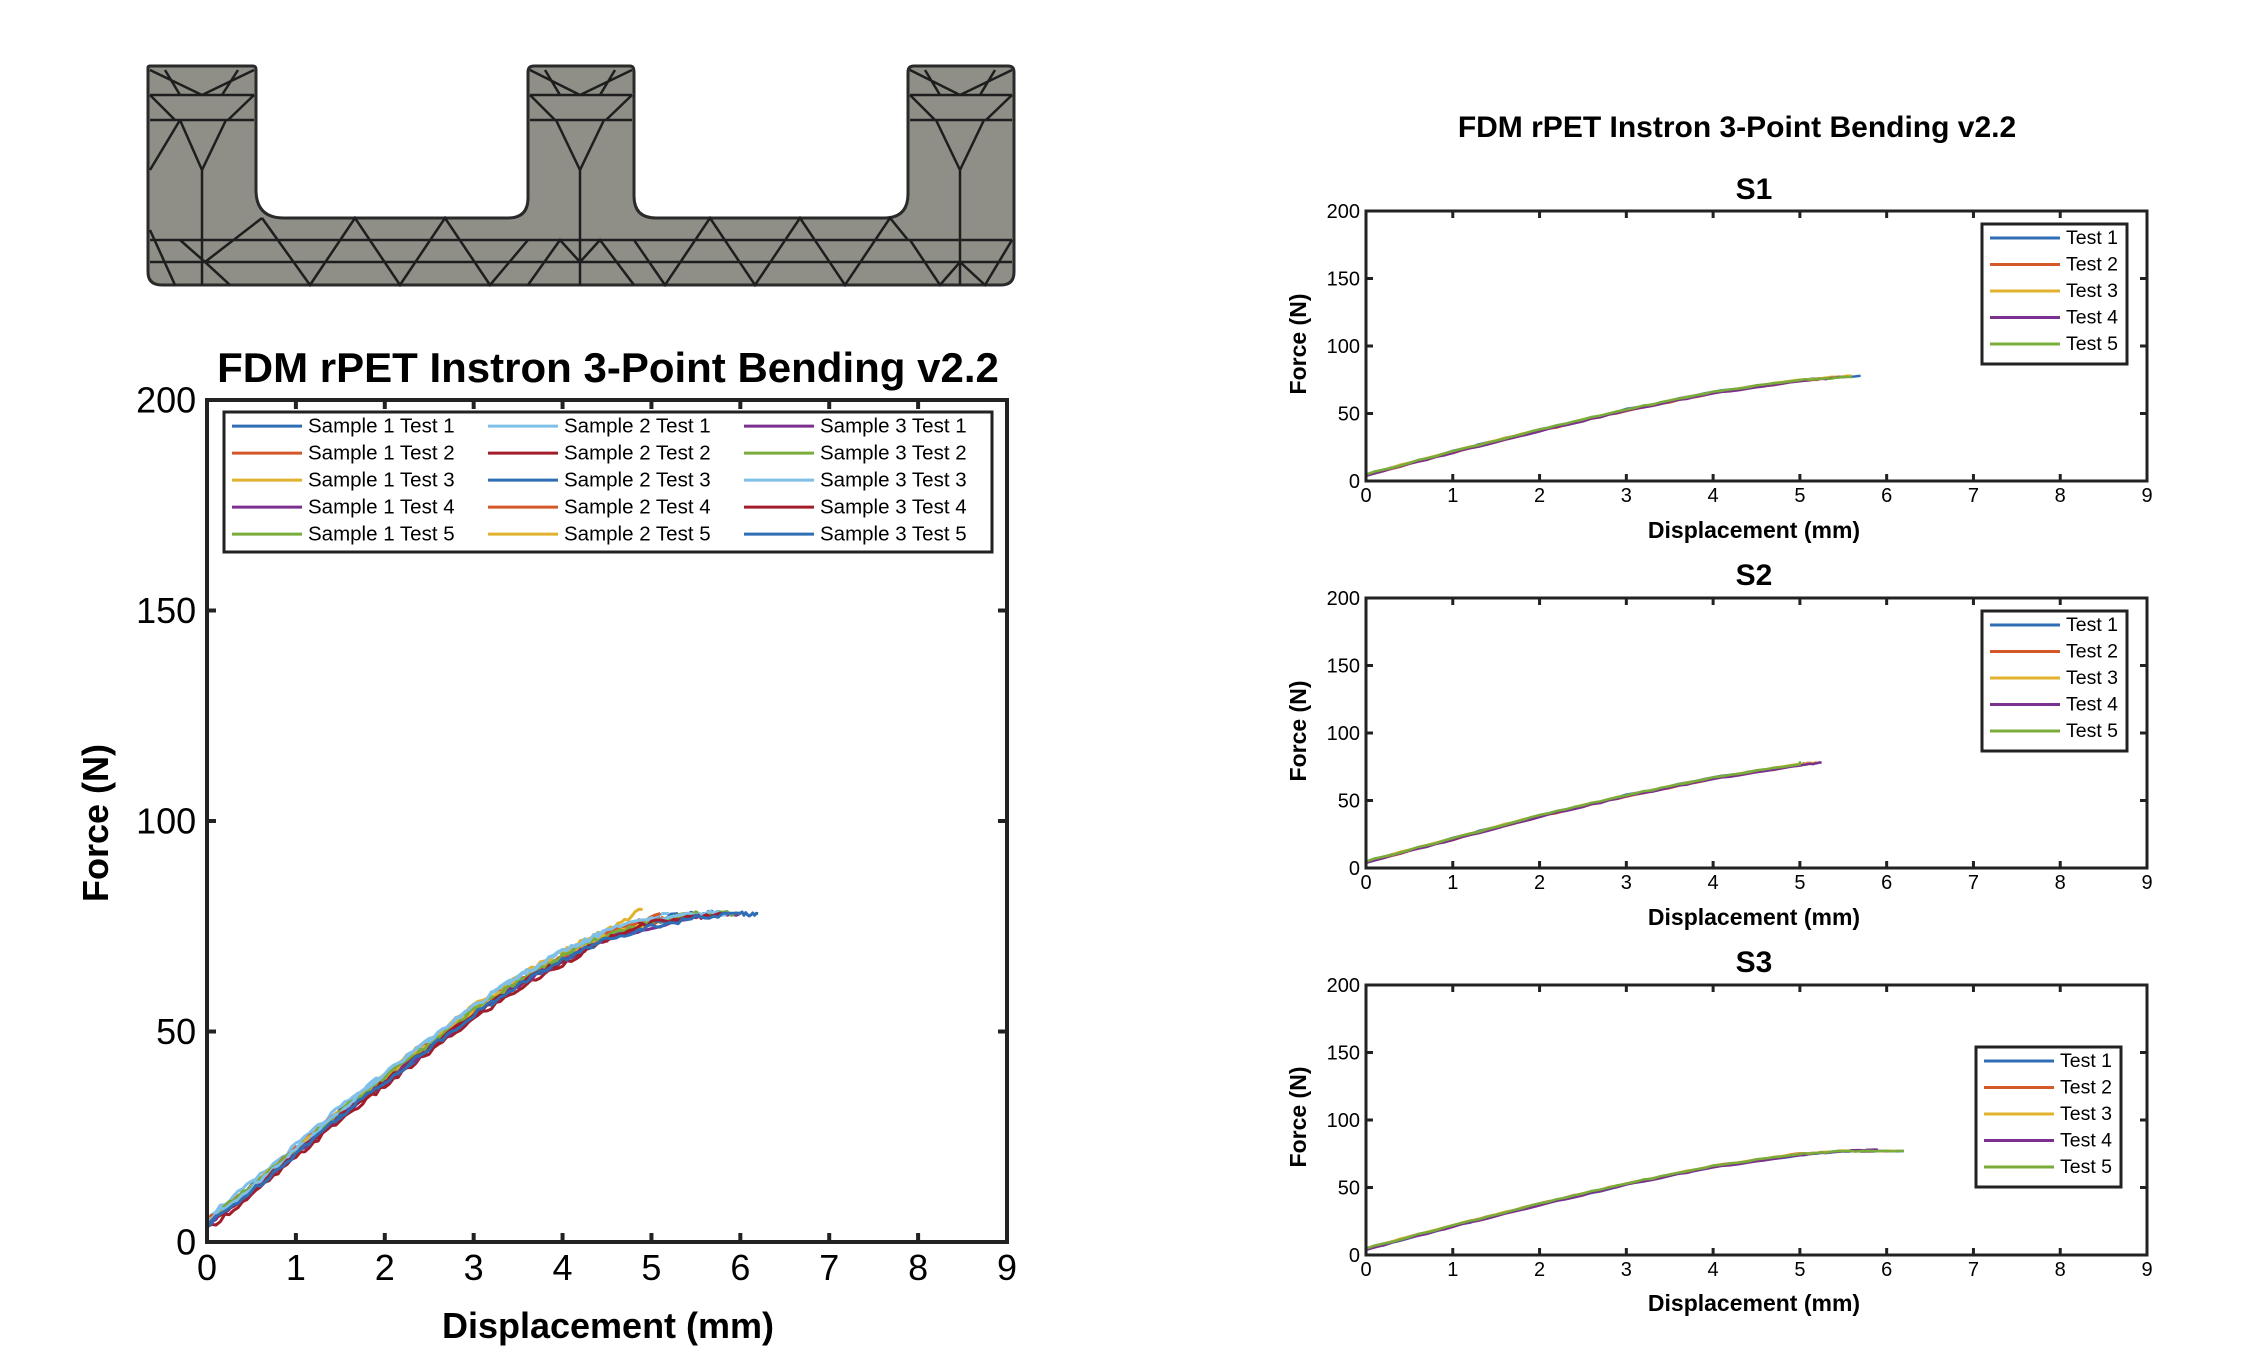  What do you see at coordinates (637, 425) in the screenshot?
I see `legend-entry: Sample 2 Test 1` at bounding box center [637, 425].